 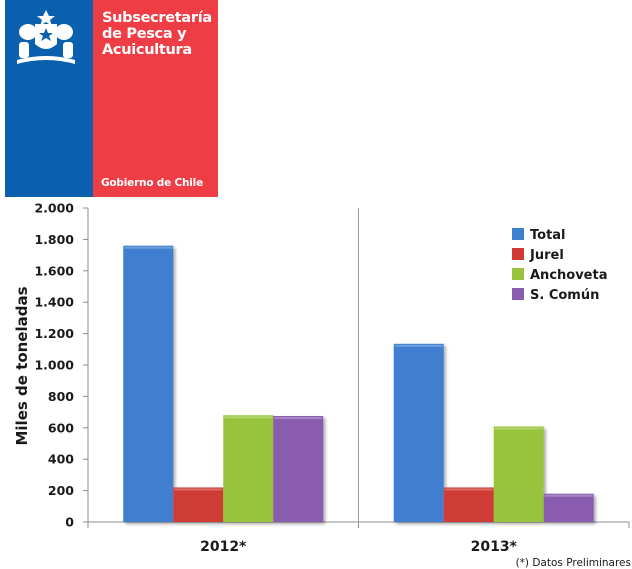 I want to click on y-tick-label: 800, so click(x=61, y=396).